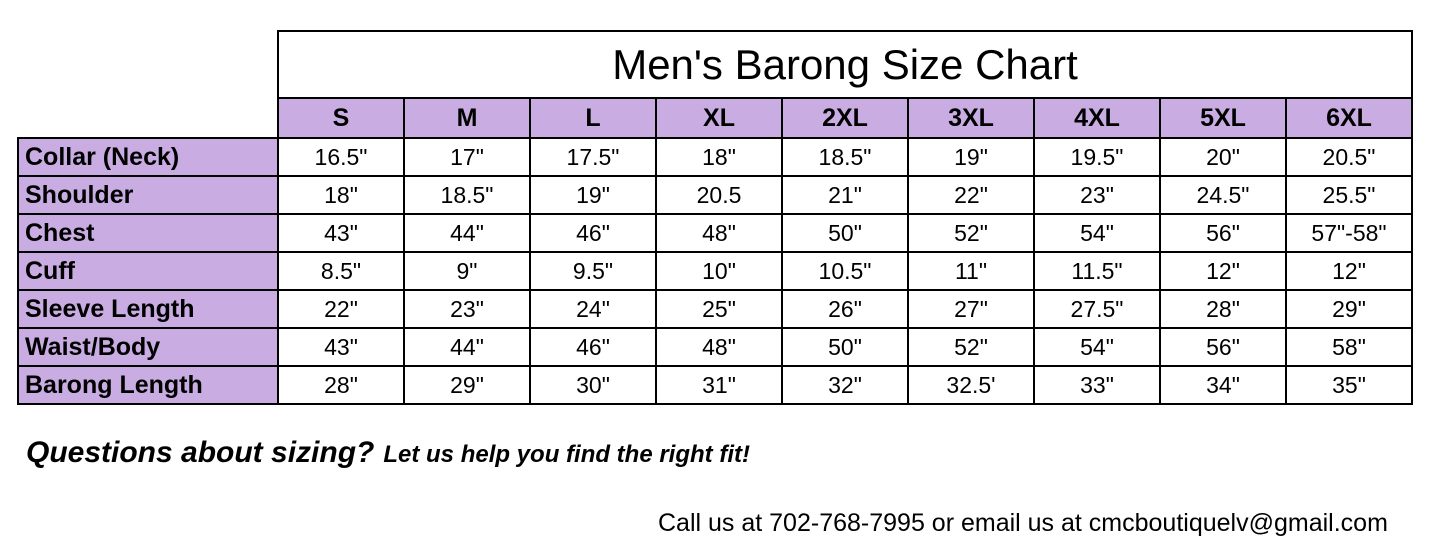  I want to click on value-cell: 24.5", so click(1223, 195).